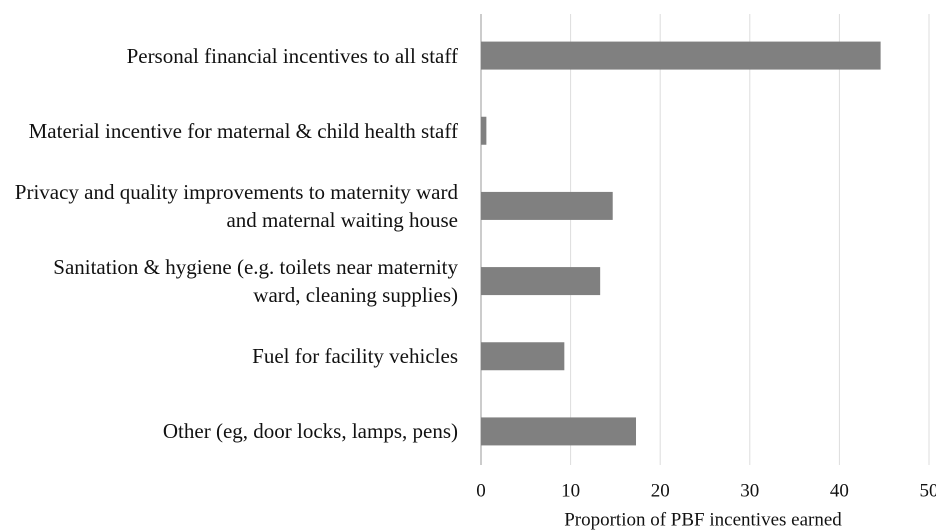  Describe the element at coordinates (839, 490) in the screenshot. I see `x-tick-label: 40` at that location.